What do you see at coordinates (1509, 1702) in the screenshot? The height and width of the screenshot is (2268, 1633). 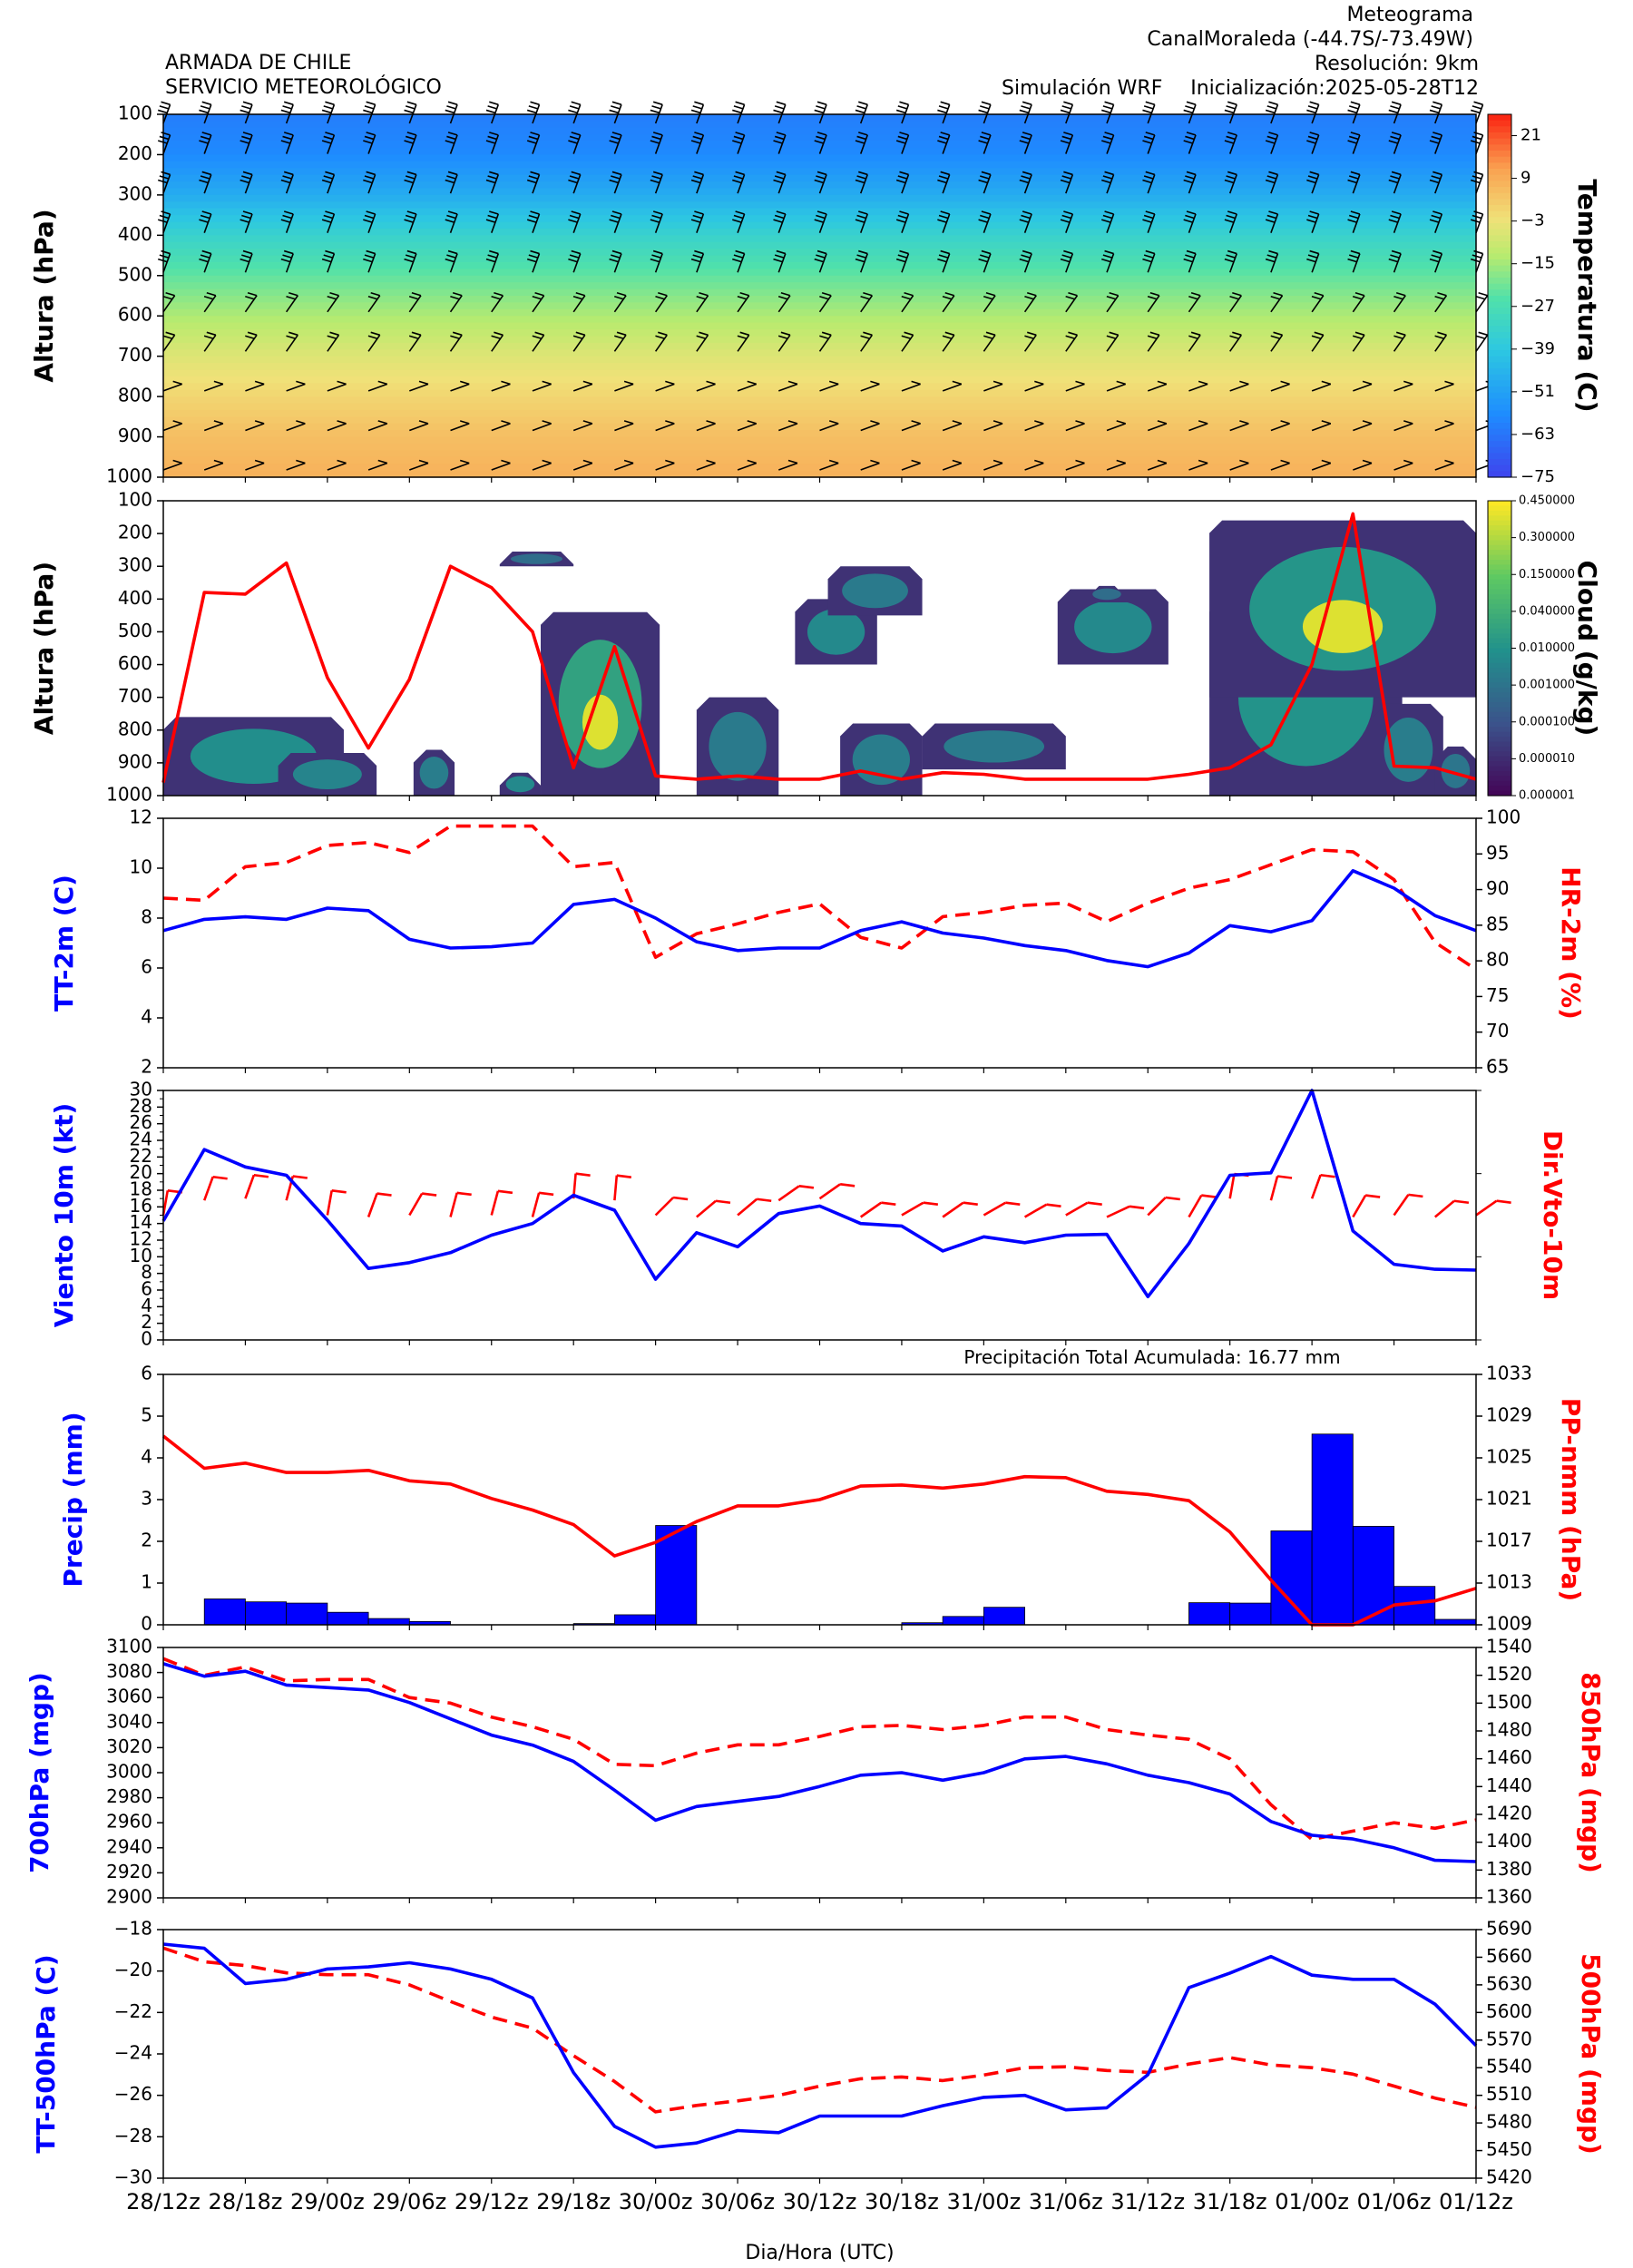 I see `gph850-y2tick-label: 1500` at bounding box center [1509, 1702].